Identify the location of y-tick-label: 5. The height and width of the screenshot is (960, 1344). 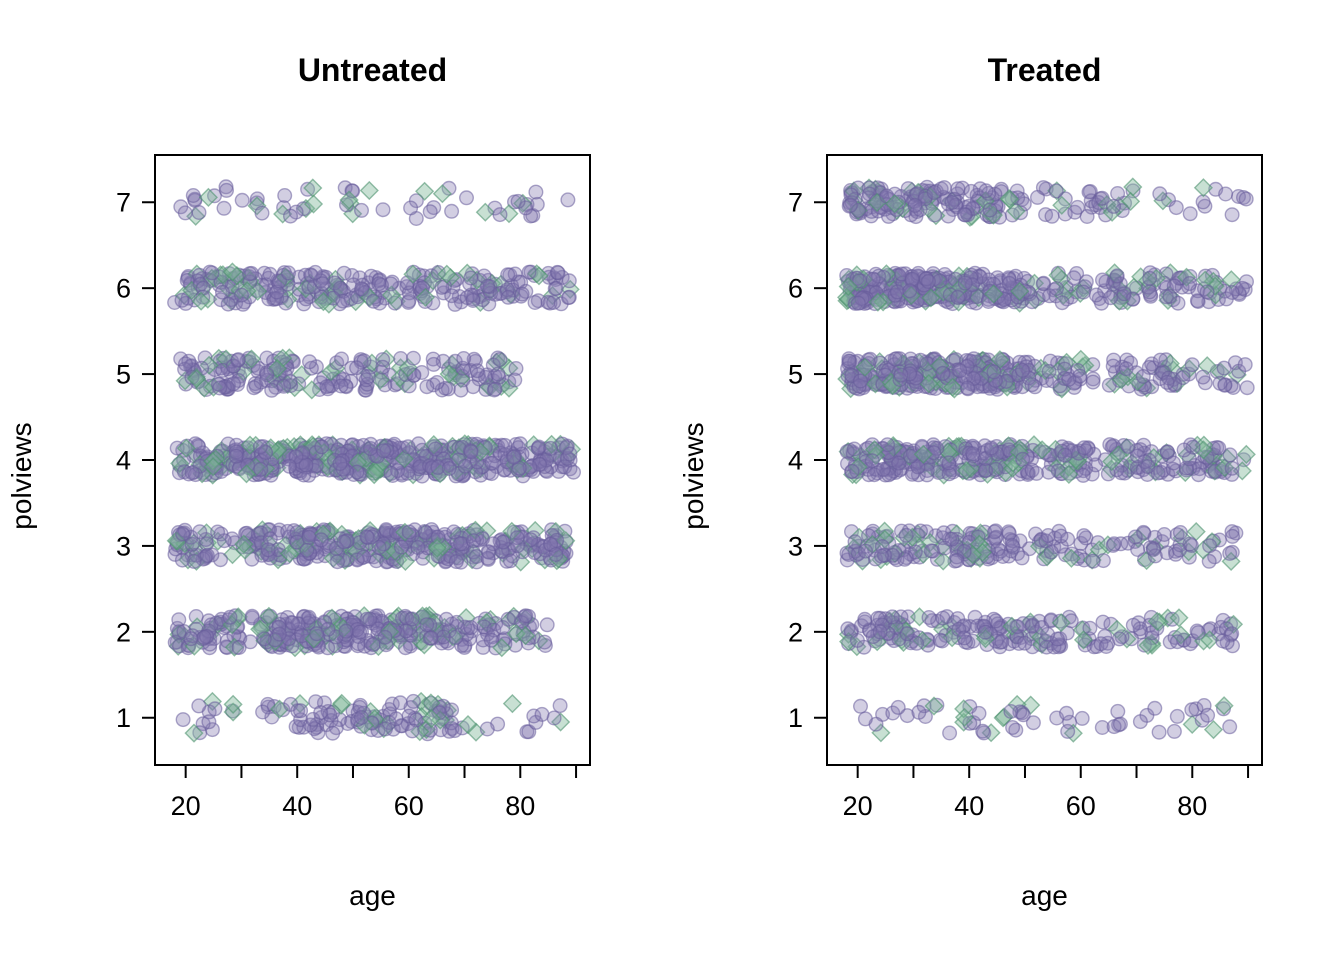
(795, 375).